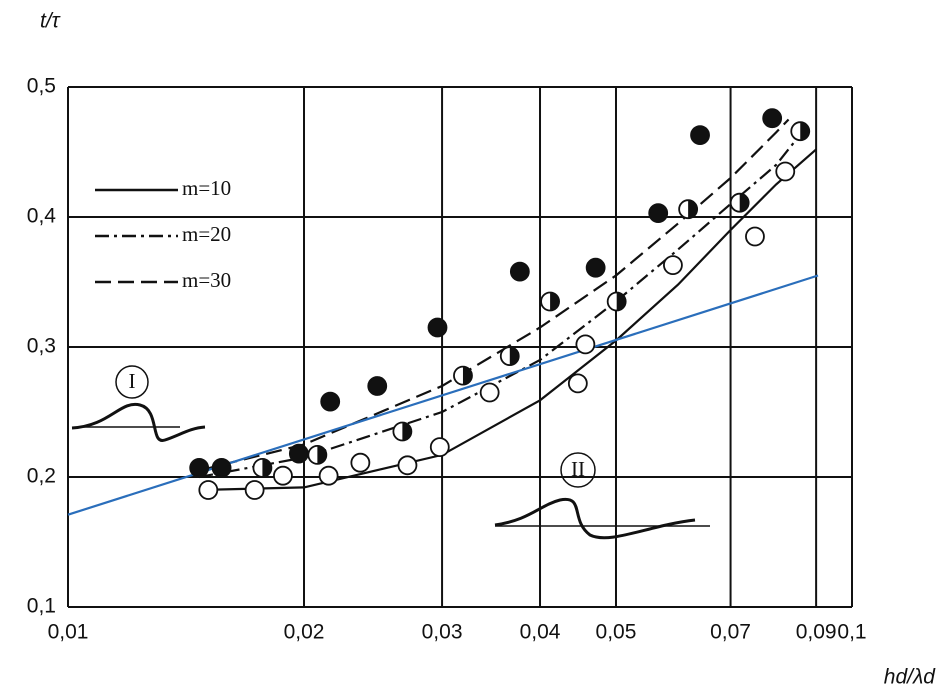 The width and height of the screenshot is (950, 691). What do you see at coordinates (851, 632) in the screenshot?
I see `x-tick-label: 0,1` at bounding box center [851, 632].